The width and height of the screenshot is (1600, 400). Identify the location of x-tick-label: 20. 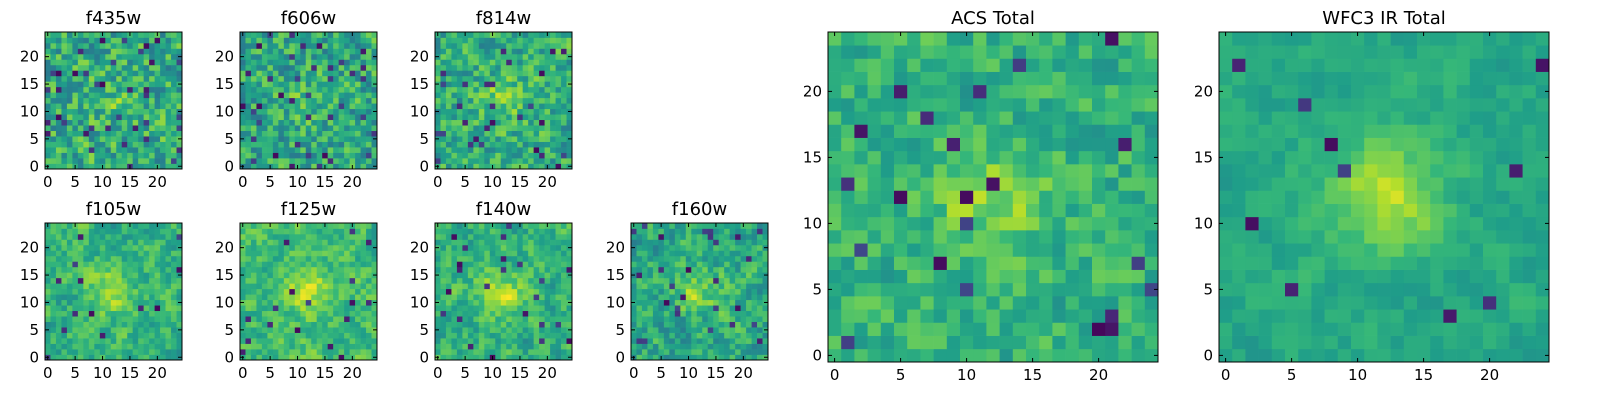
(743, 373).